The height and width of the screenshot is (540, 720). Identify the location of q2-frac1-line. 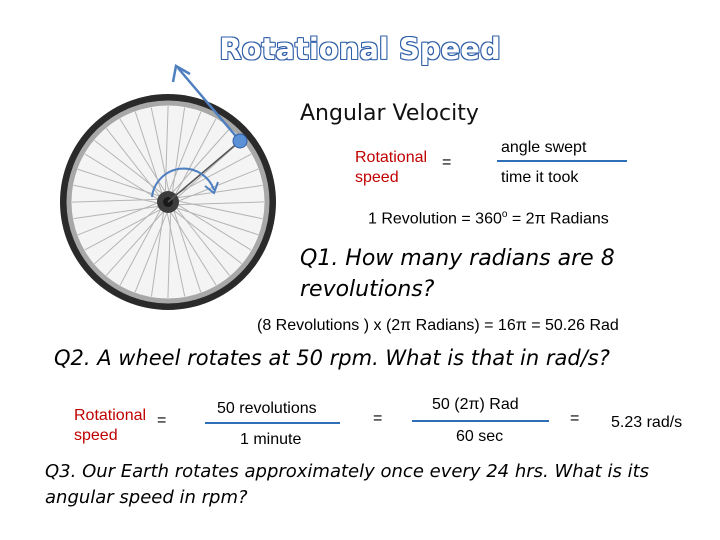
(272, 423).